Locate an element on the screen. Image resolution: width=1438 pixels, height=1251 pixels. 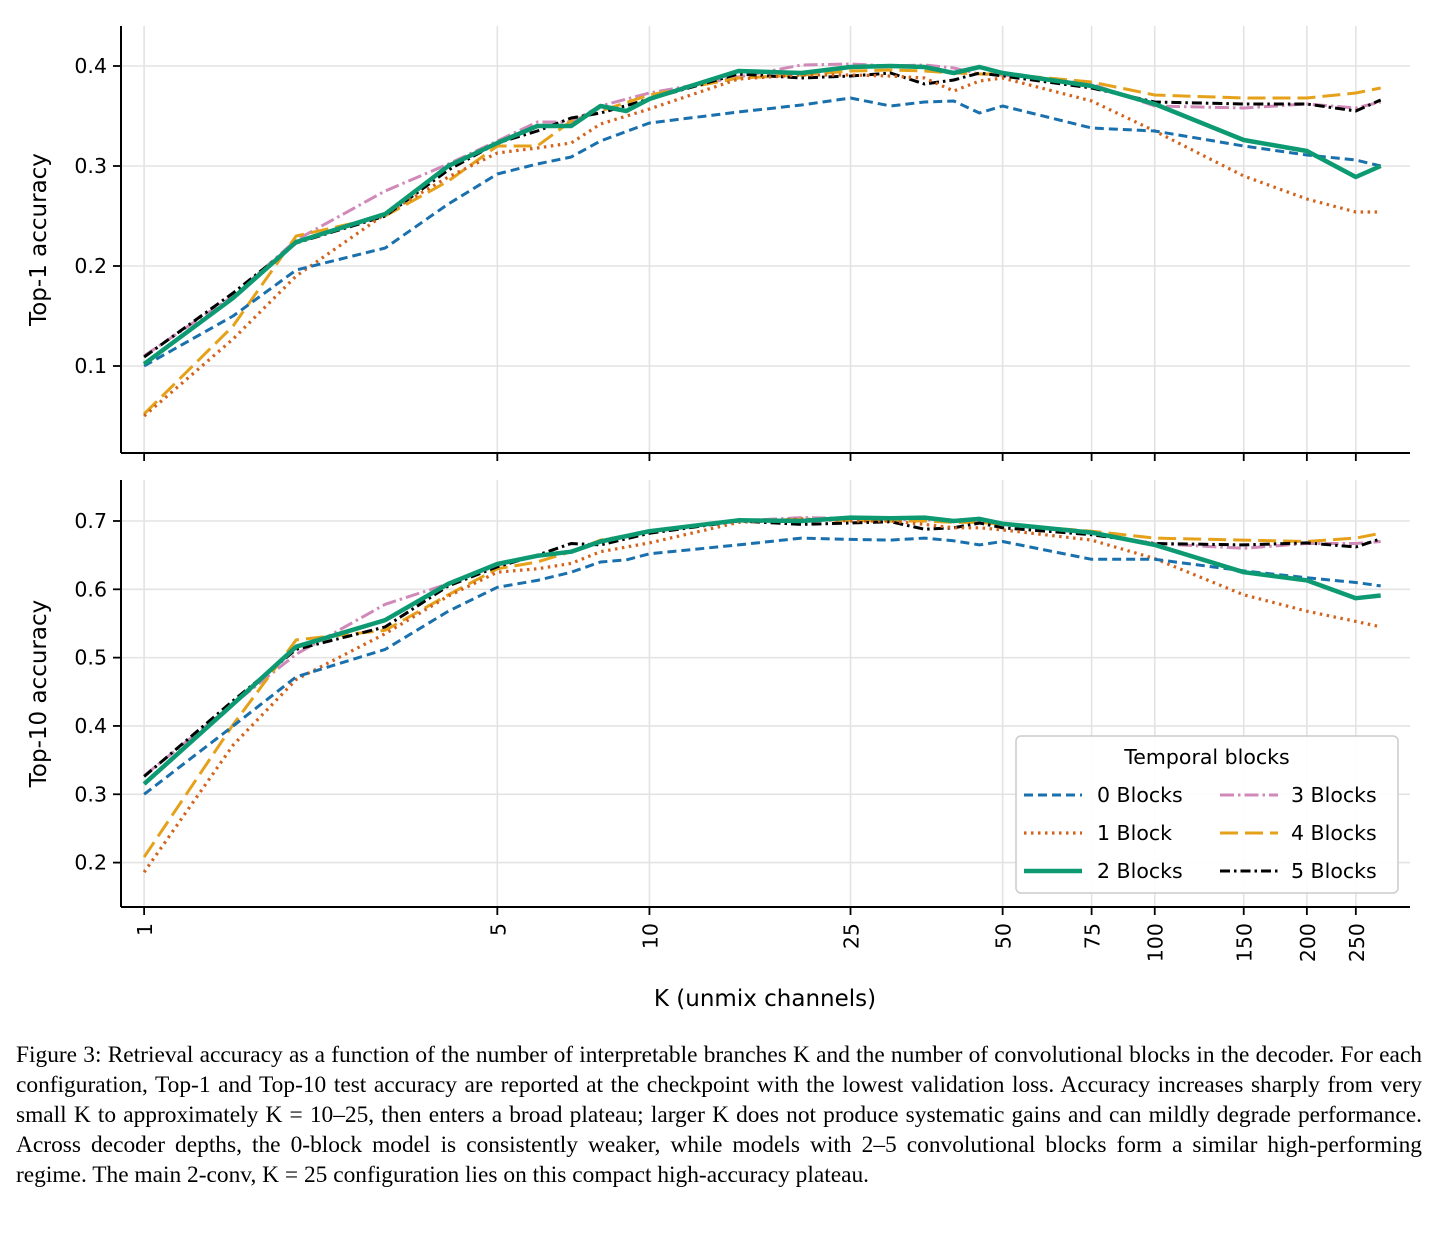
caption-label: Figure 3: is located at coordinates (59, 1055).